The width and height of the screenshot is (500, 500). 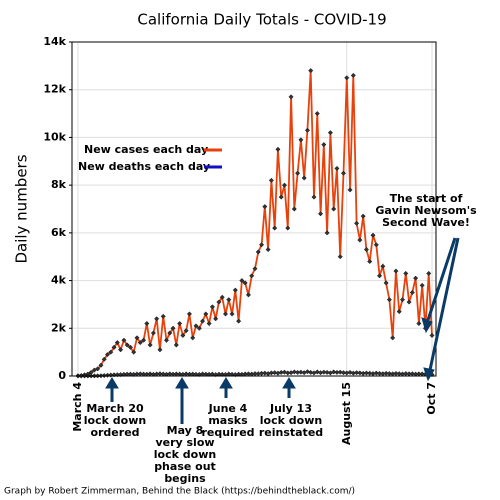 I want to click on legend-label: New cases each day, so click(x=146, y=149).